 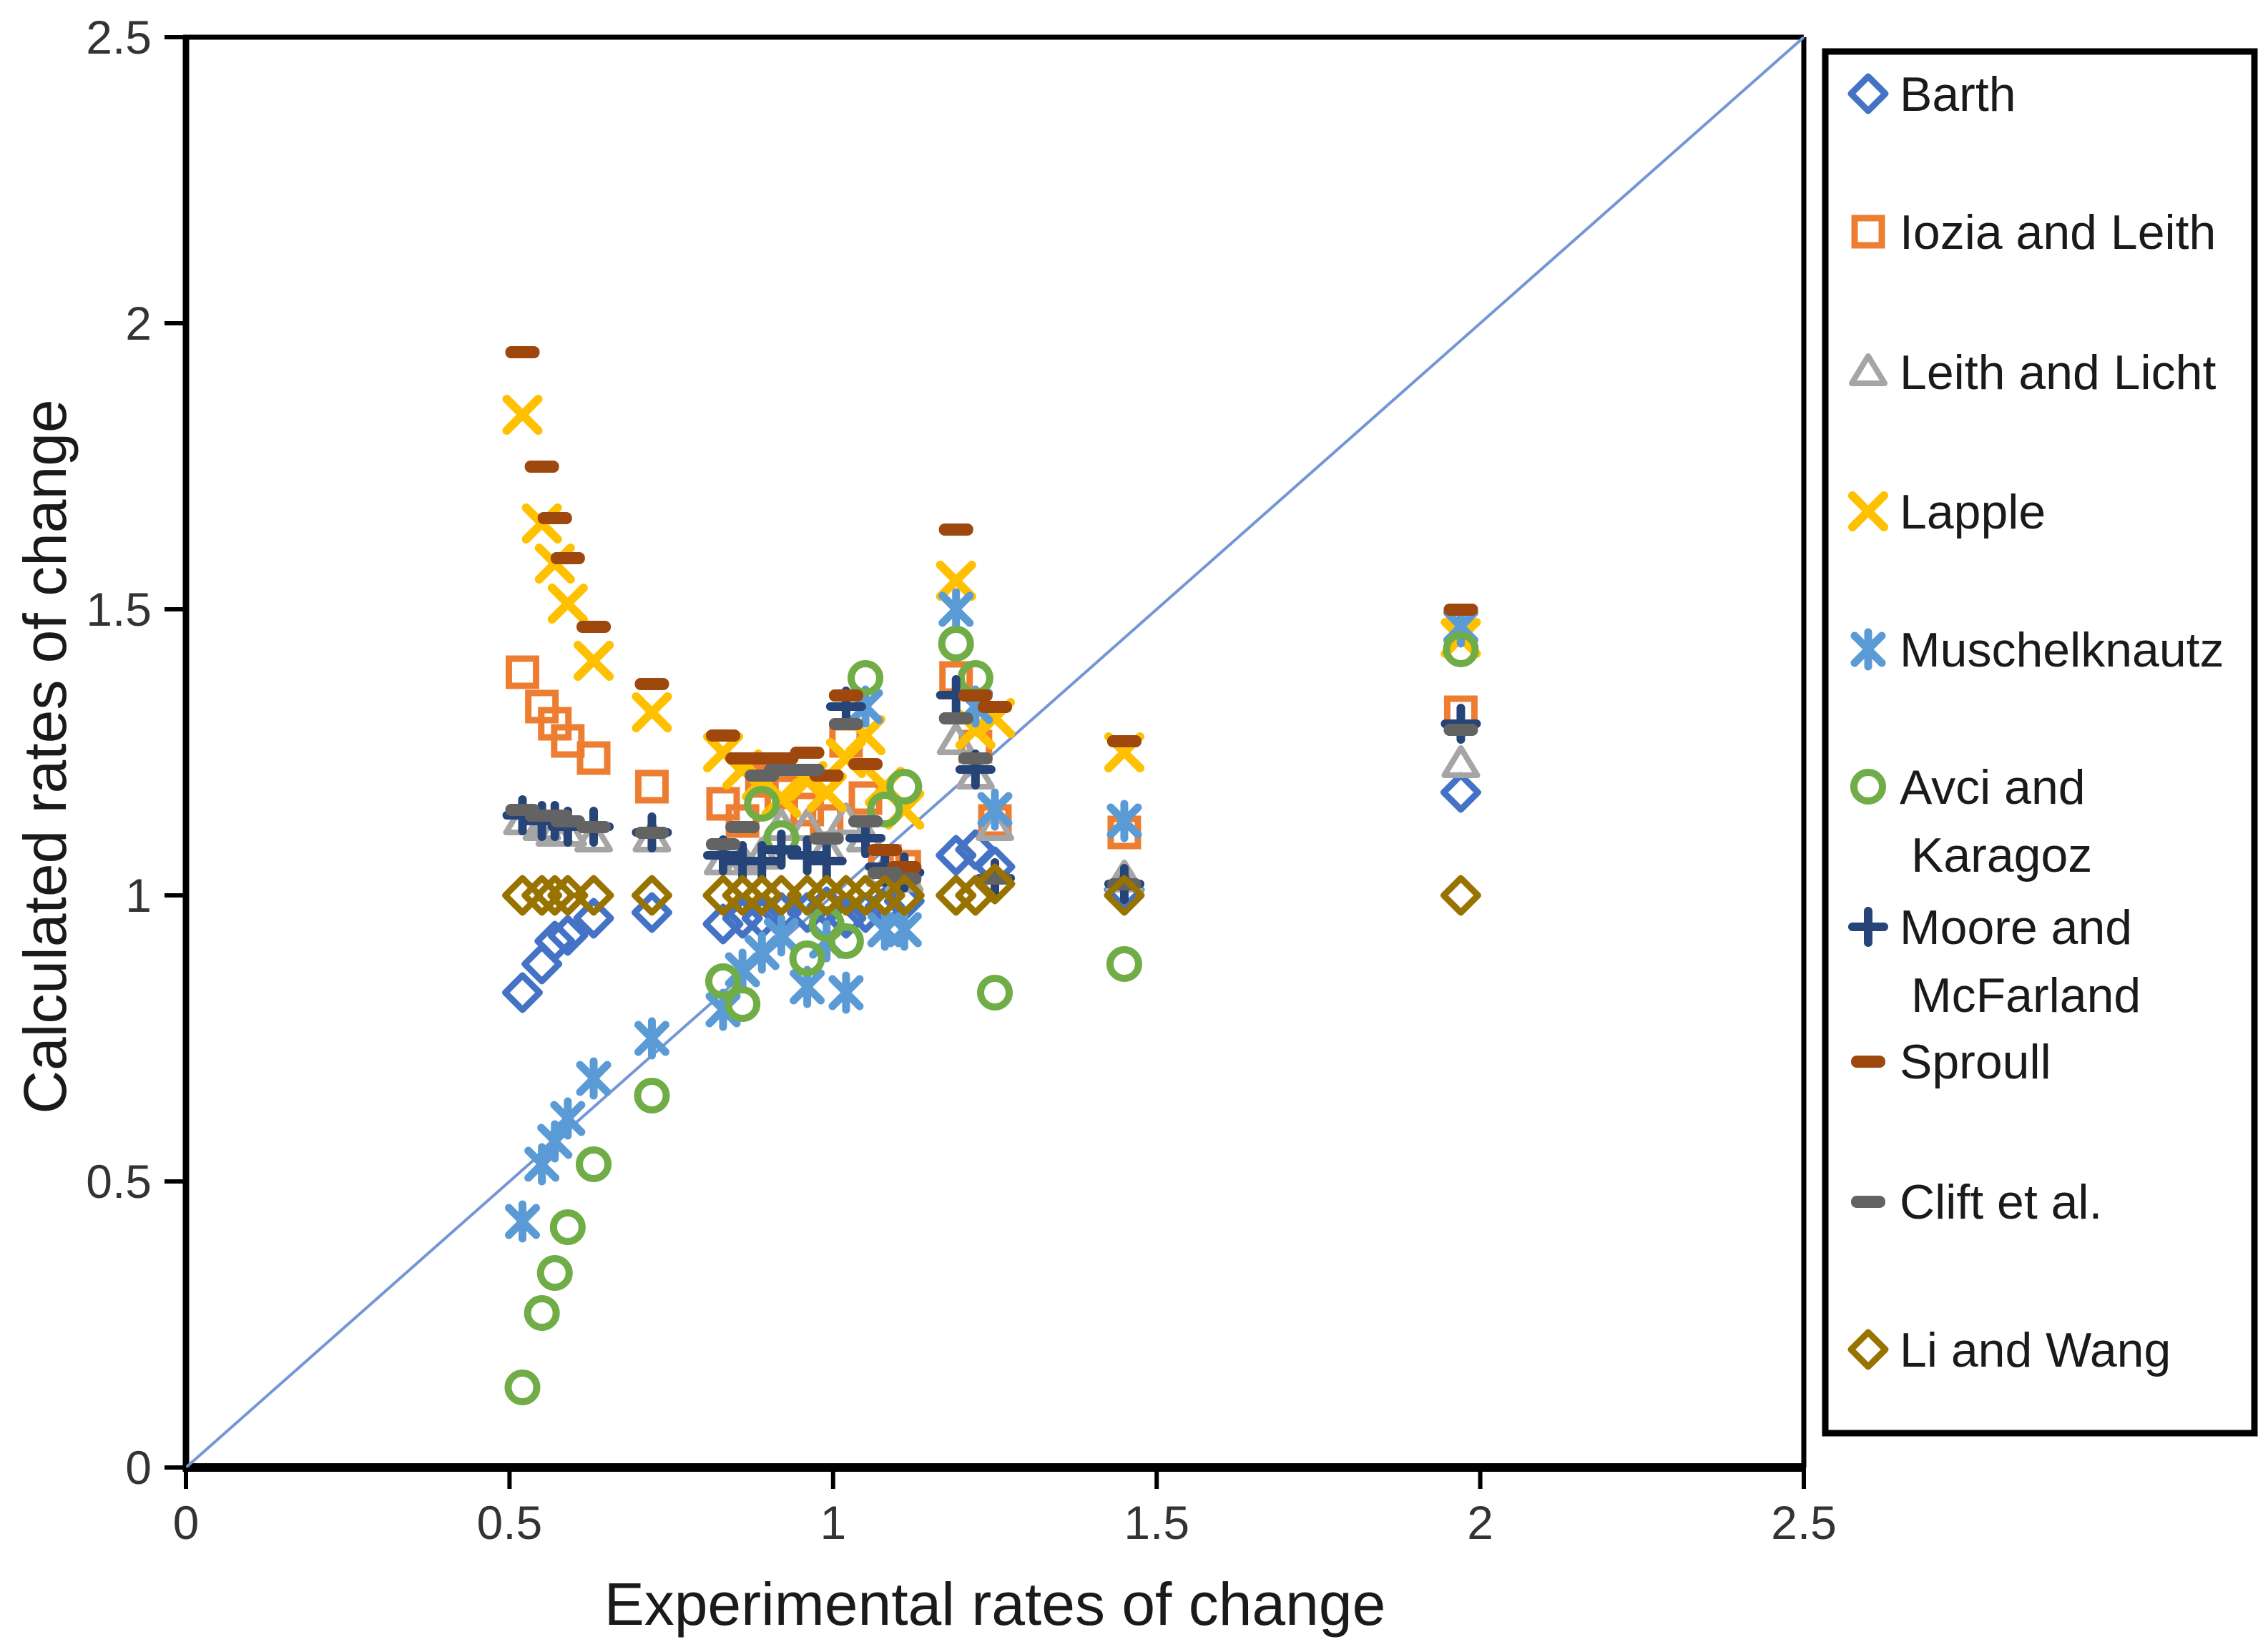 What do you see at coordinates (1868, 511) in the screenshot?
I see `x-marker-icon` at bounding box center [1868, 511].